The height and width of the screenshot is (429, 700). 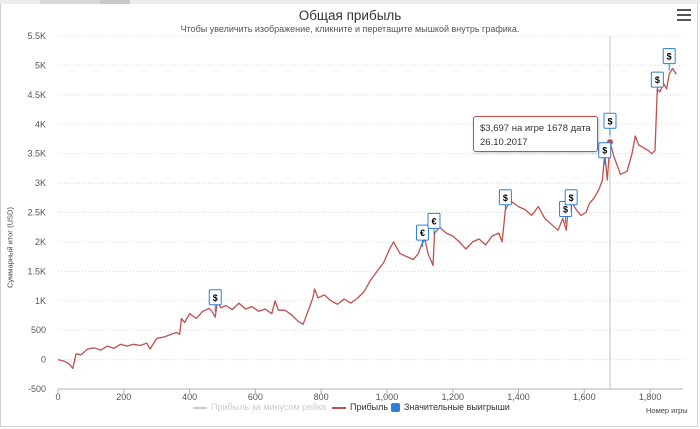 I want to click on legend-item-big-wins: Значительные выигрыши, so click(x=450, y=407).